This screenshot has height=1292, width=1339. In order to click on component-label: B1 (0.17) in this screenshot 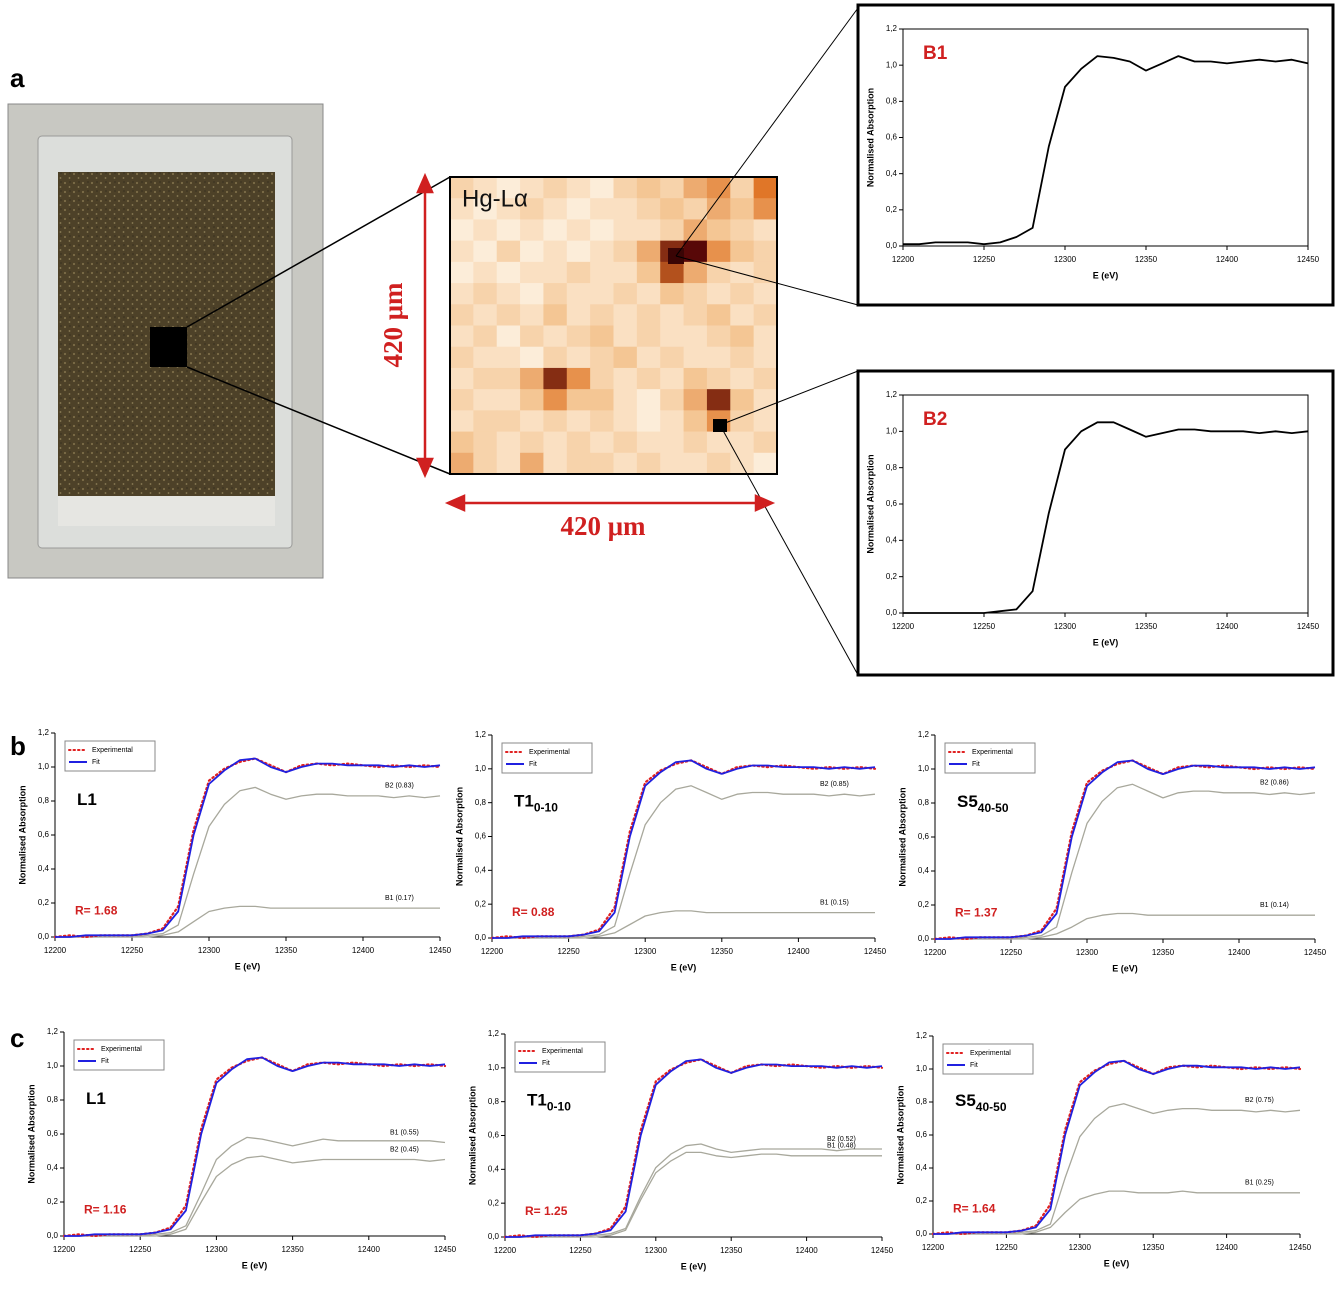, I will do `click(399, 898)`.